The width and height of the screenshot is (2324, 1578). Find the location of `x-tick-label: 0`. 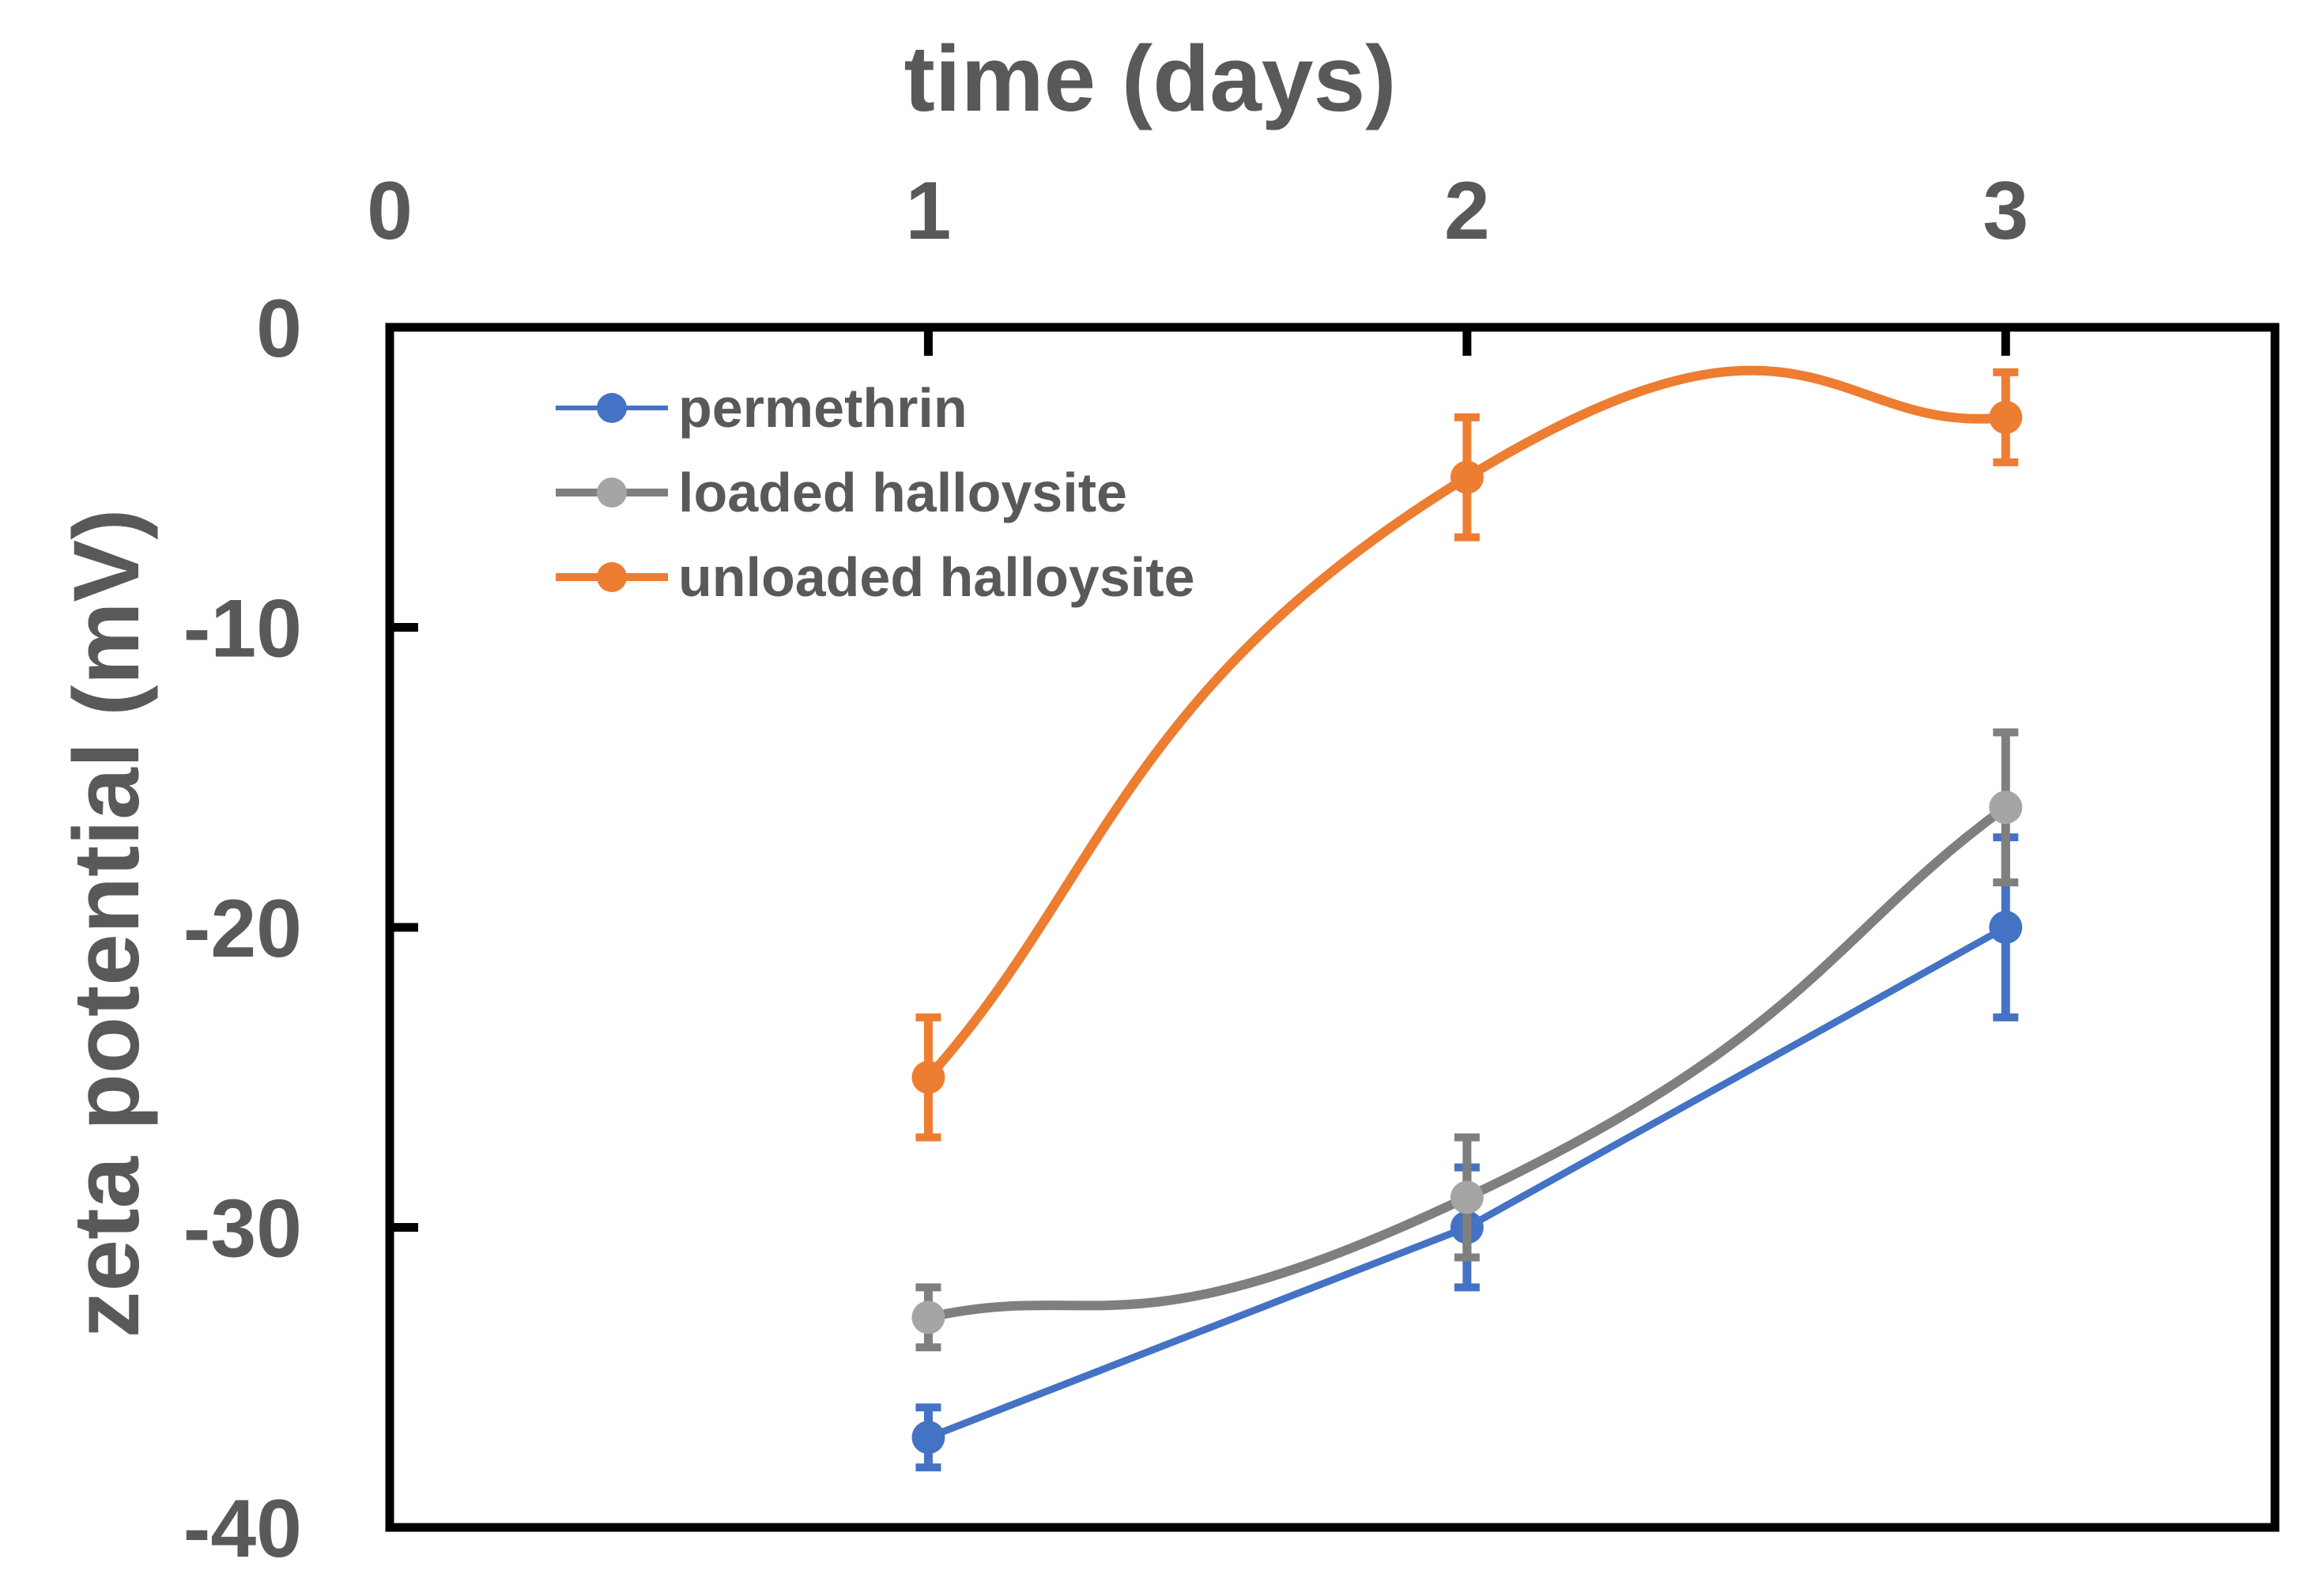

x-tick-label: 0 is located at coordinates (390, 211).